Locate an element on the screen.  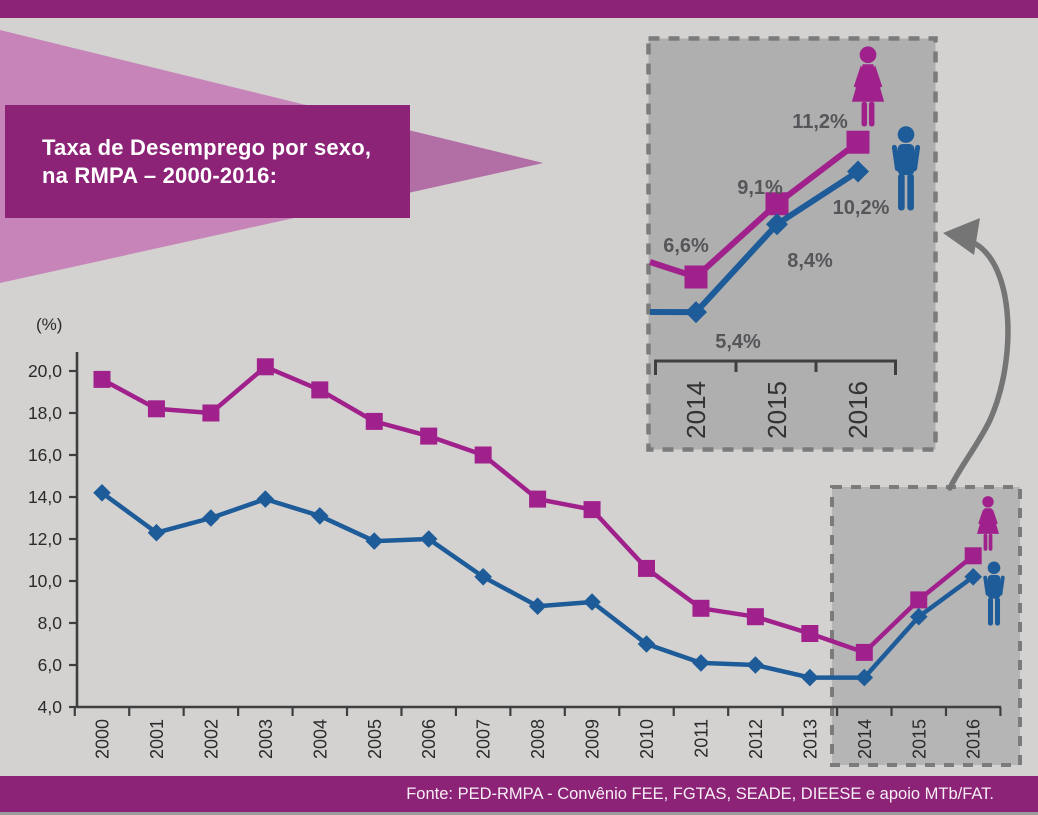
x-tick-label: 2006 is located at coordinates (429, 739).